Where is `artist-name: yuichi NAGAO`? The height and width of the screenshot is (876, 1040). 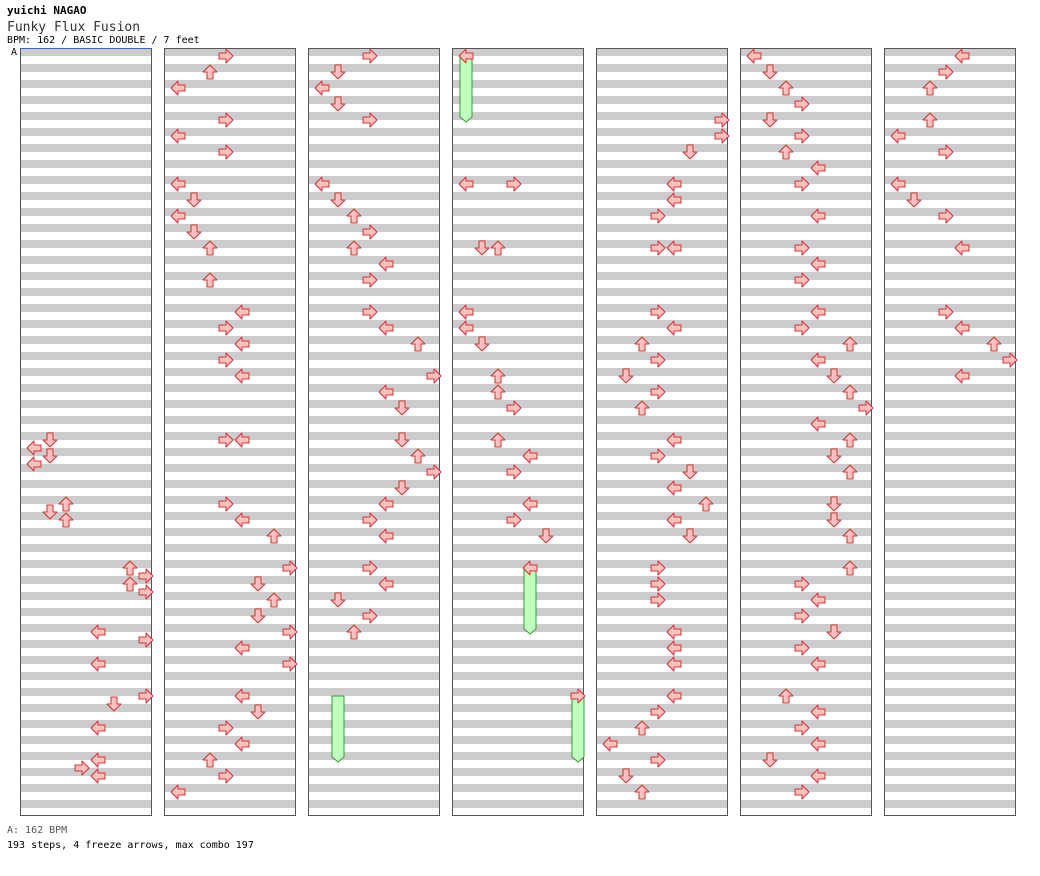
artist-name: yuichi NAGAO is located at coordinates (47, 10).